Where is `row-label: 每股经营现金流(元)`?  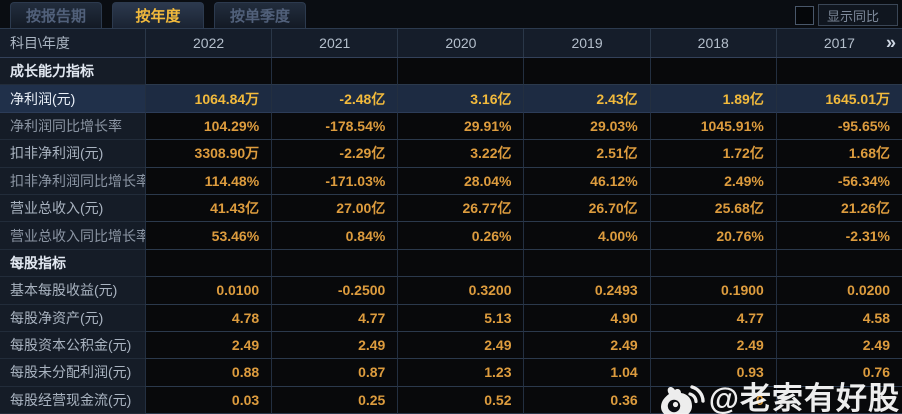
row-label: 每股经营现金流(元) is located at coordinates (72, 400).